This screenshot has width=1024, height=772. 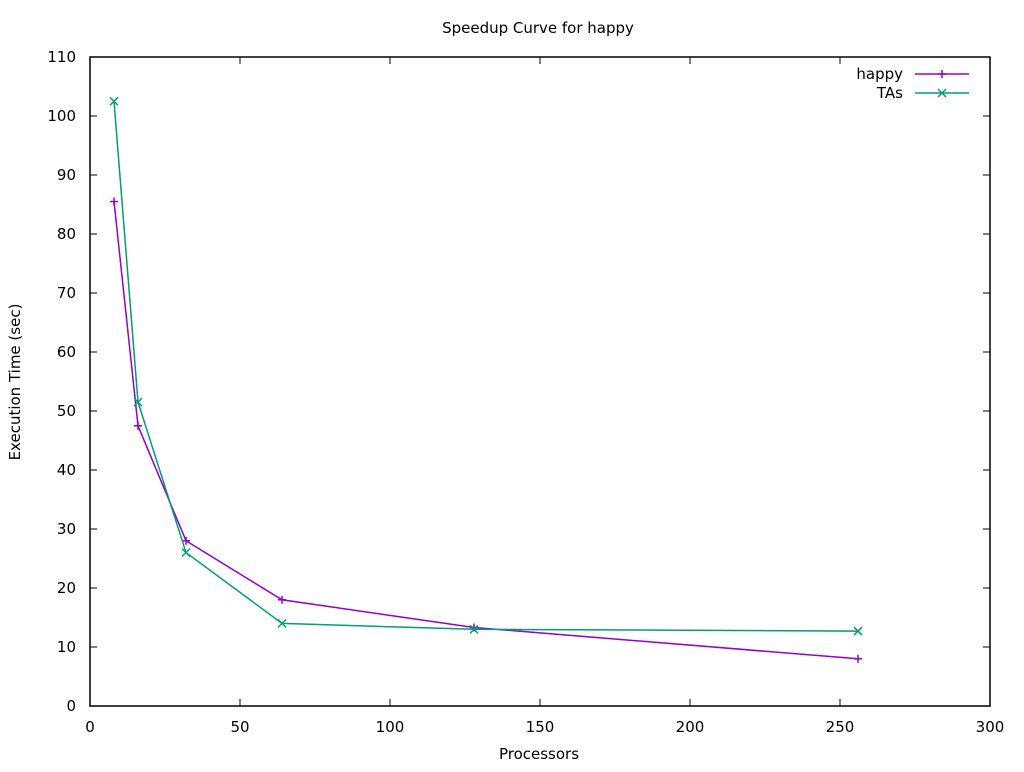 I want to click on y-tick-label: 0, so click(x=71, y=706).